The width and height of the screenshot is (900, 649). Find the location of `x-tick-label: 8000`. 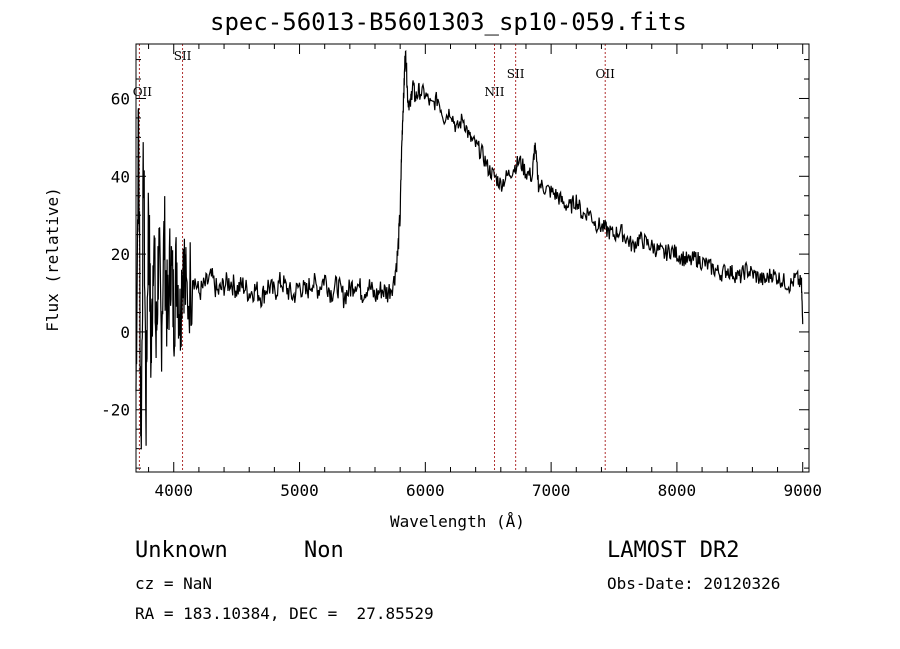

x-tick-label: 8000 is located at coordinates (677, 490).